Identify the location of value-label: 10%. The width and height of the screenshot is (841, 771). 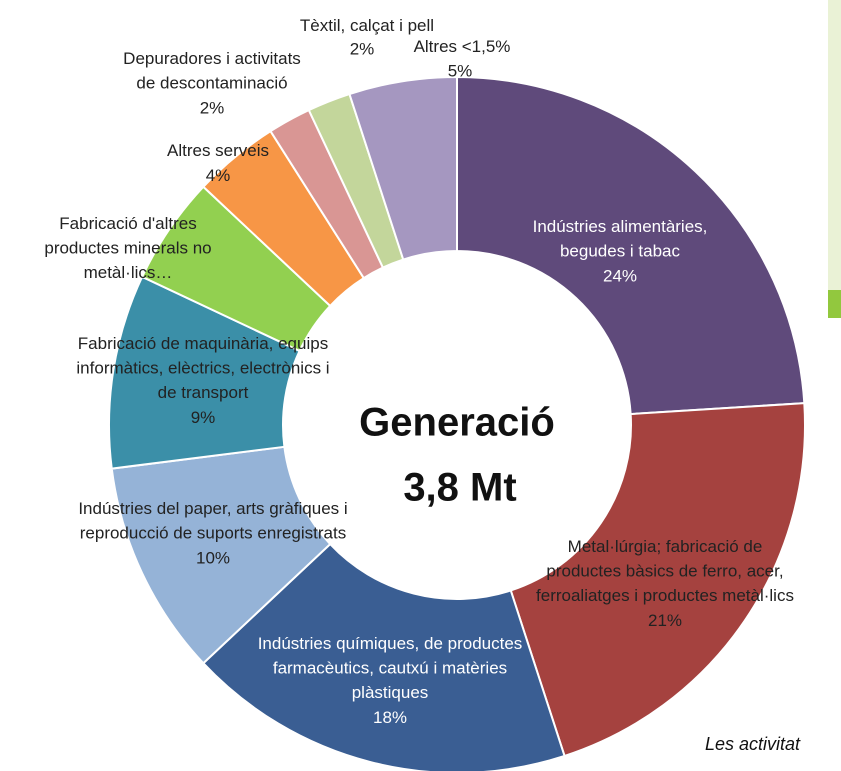
(213, 557).